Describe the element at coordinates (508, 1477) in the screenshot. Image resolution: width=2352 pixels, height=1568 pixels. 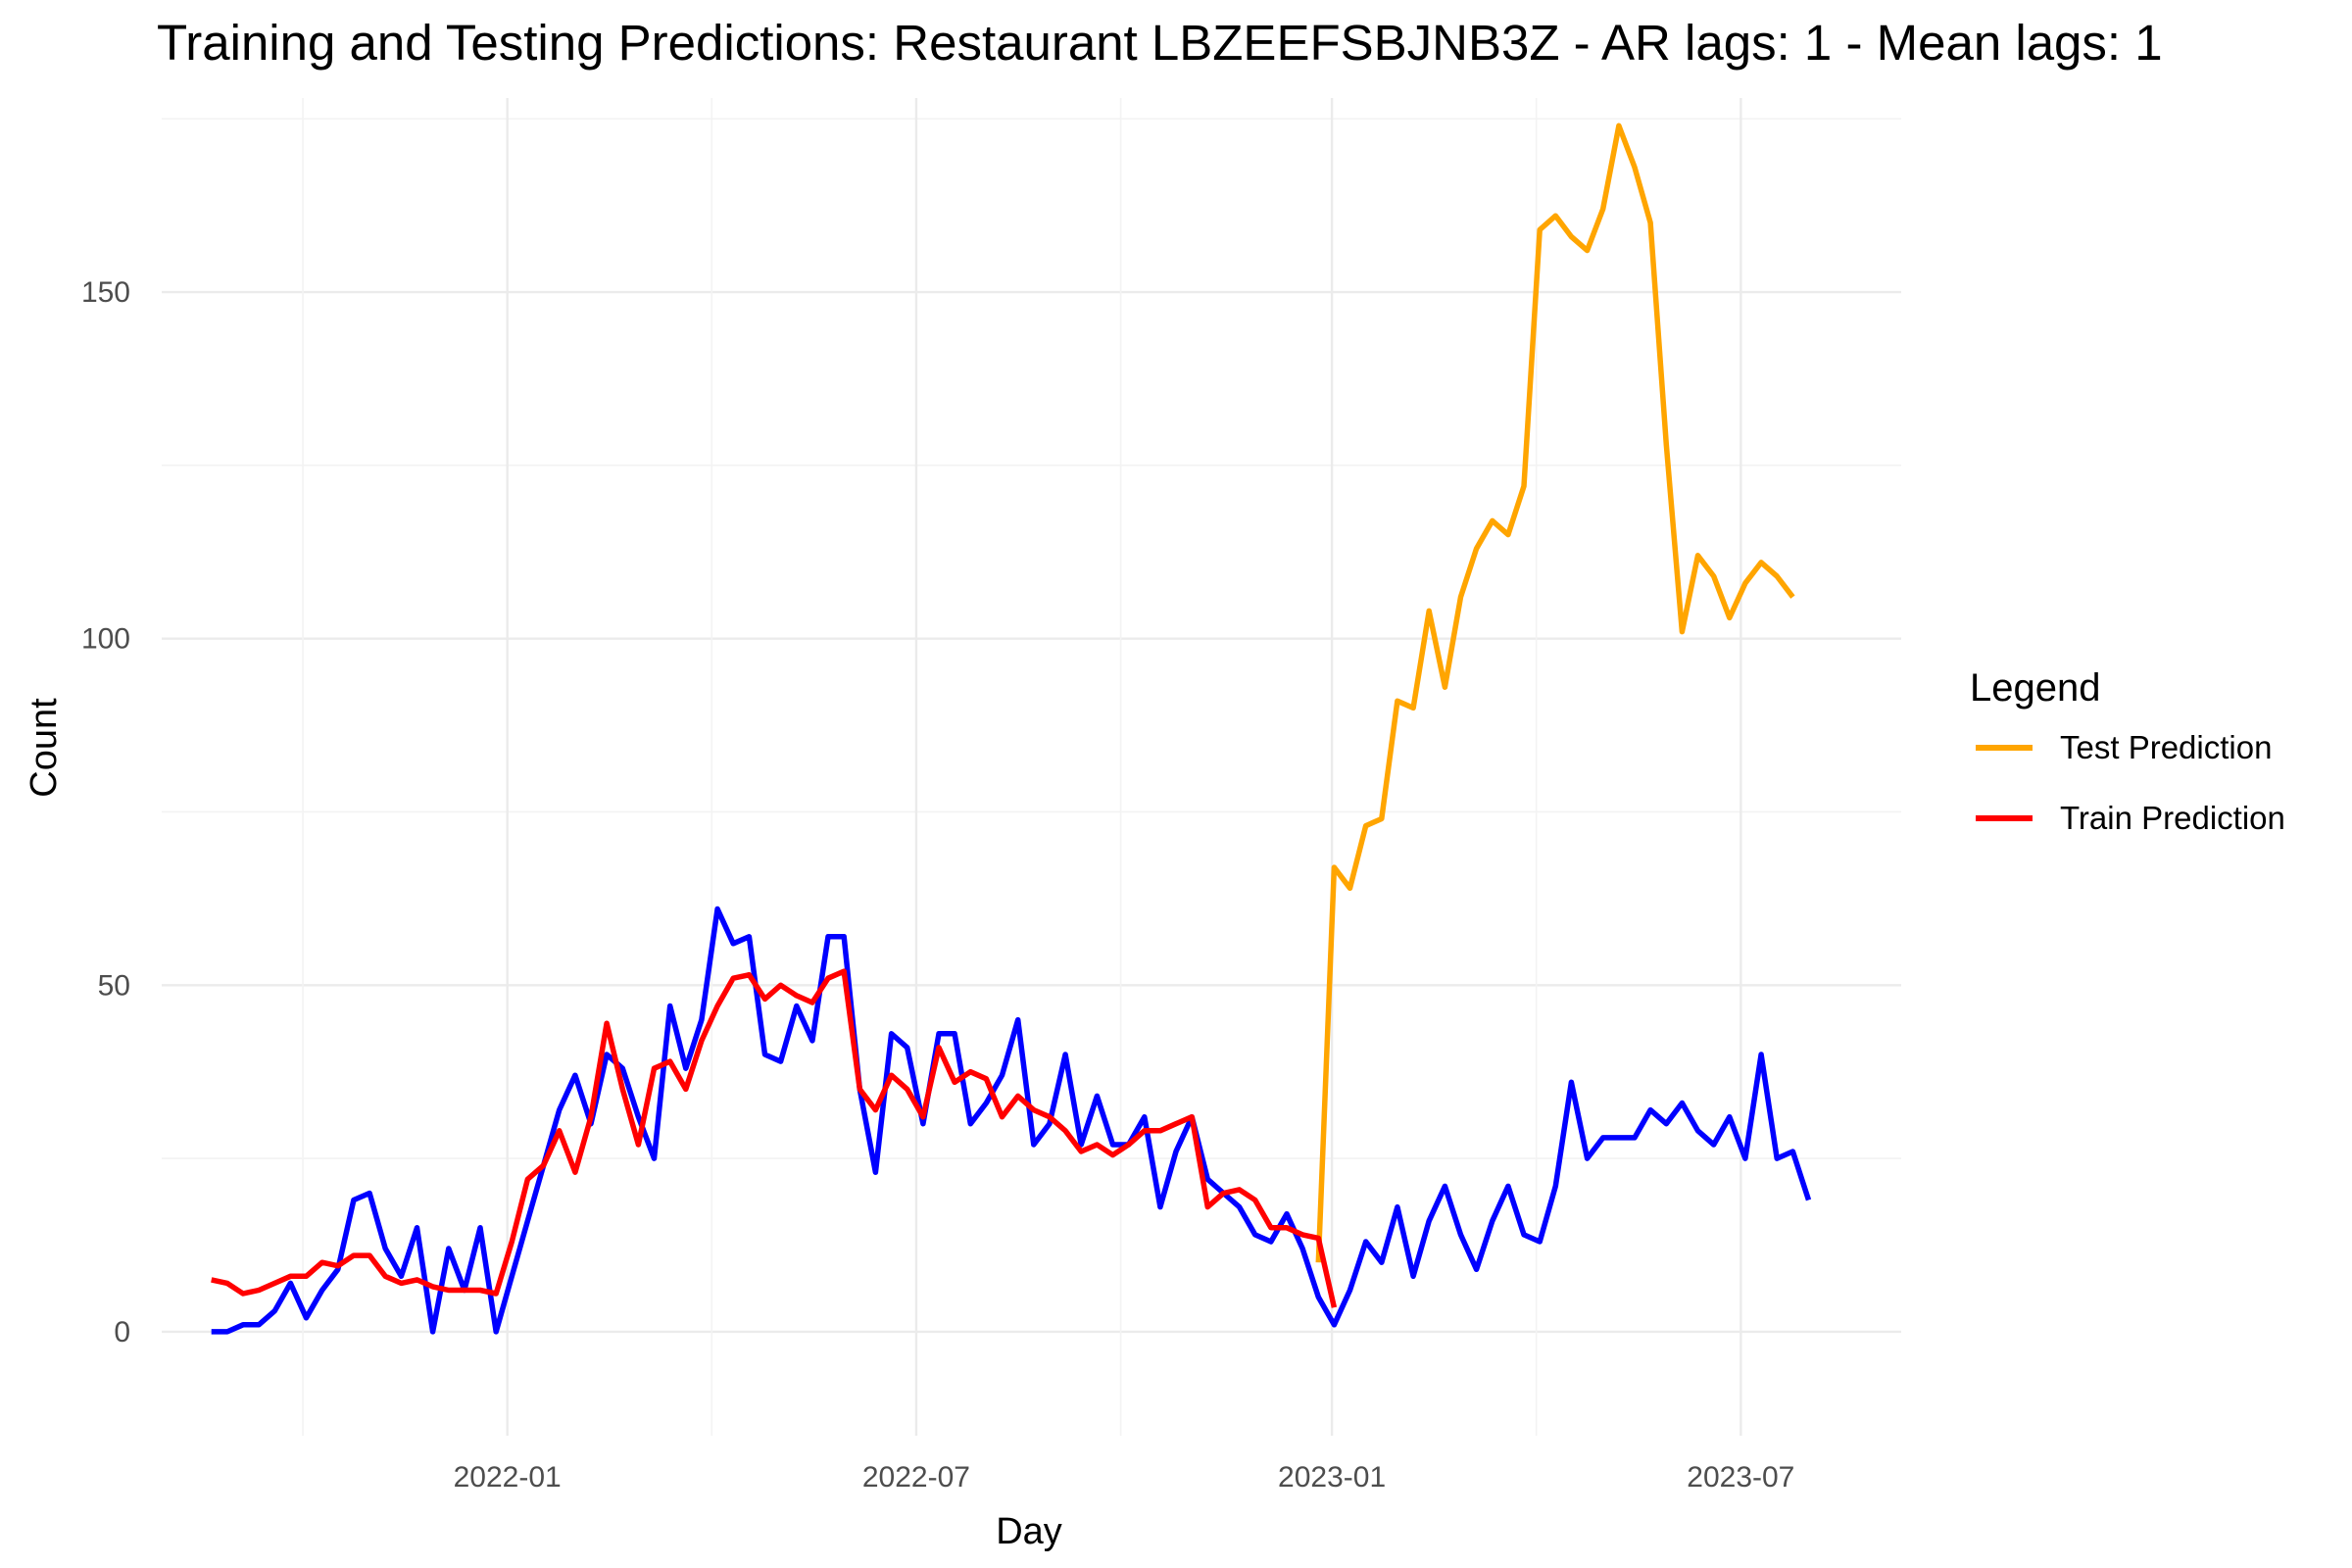
I see `x-tick-label: 2022-01` at that location.